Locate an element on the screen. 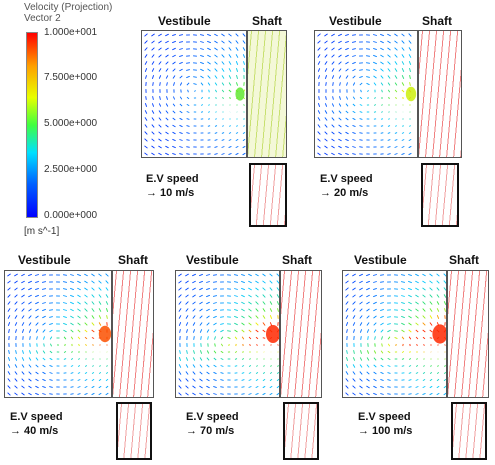 The width and height of the screenshot is (495, 465). vestibule-label: Vestibule is located at coordinates (44, 260).